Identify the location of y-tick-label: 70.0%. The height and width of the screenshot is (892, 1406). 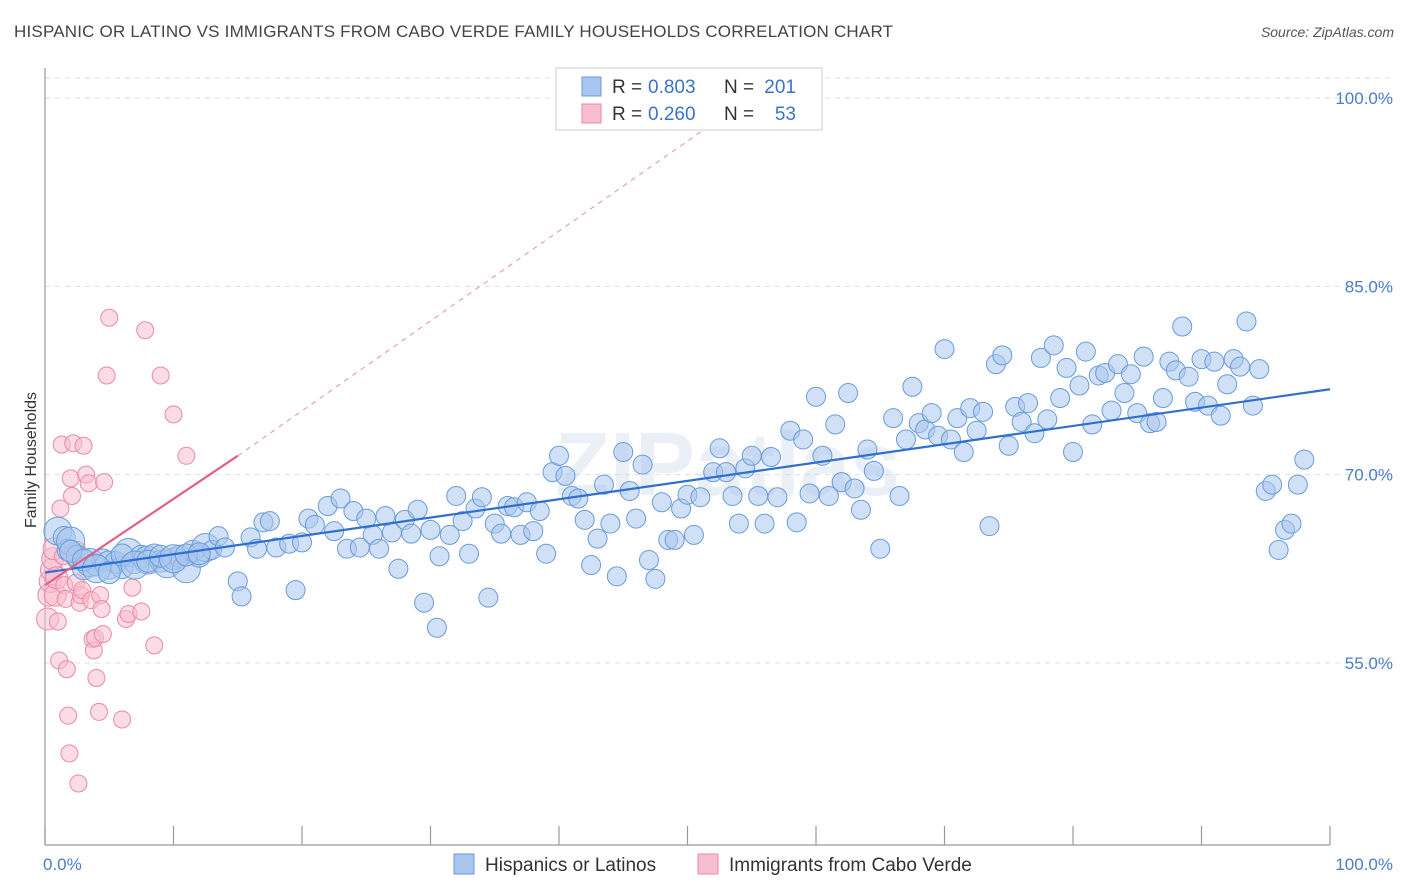
(1369, 475).